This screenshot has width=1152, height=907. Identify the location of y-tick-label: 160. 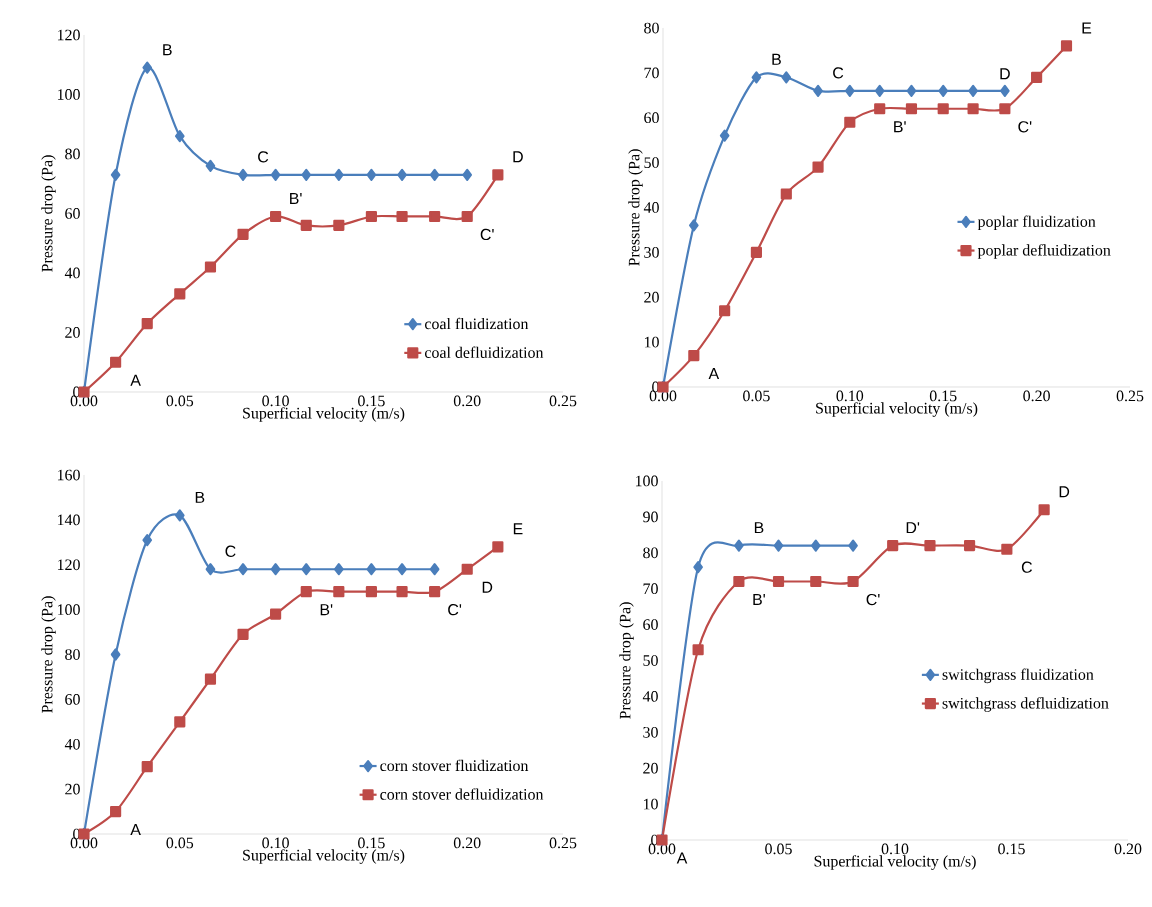
(68, 475).